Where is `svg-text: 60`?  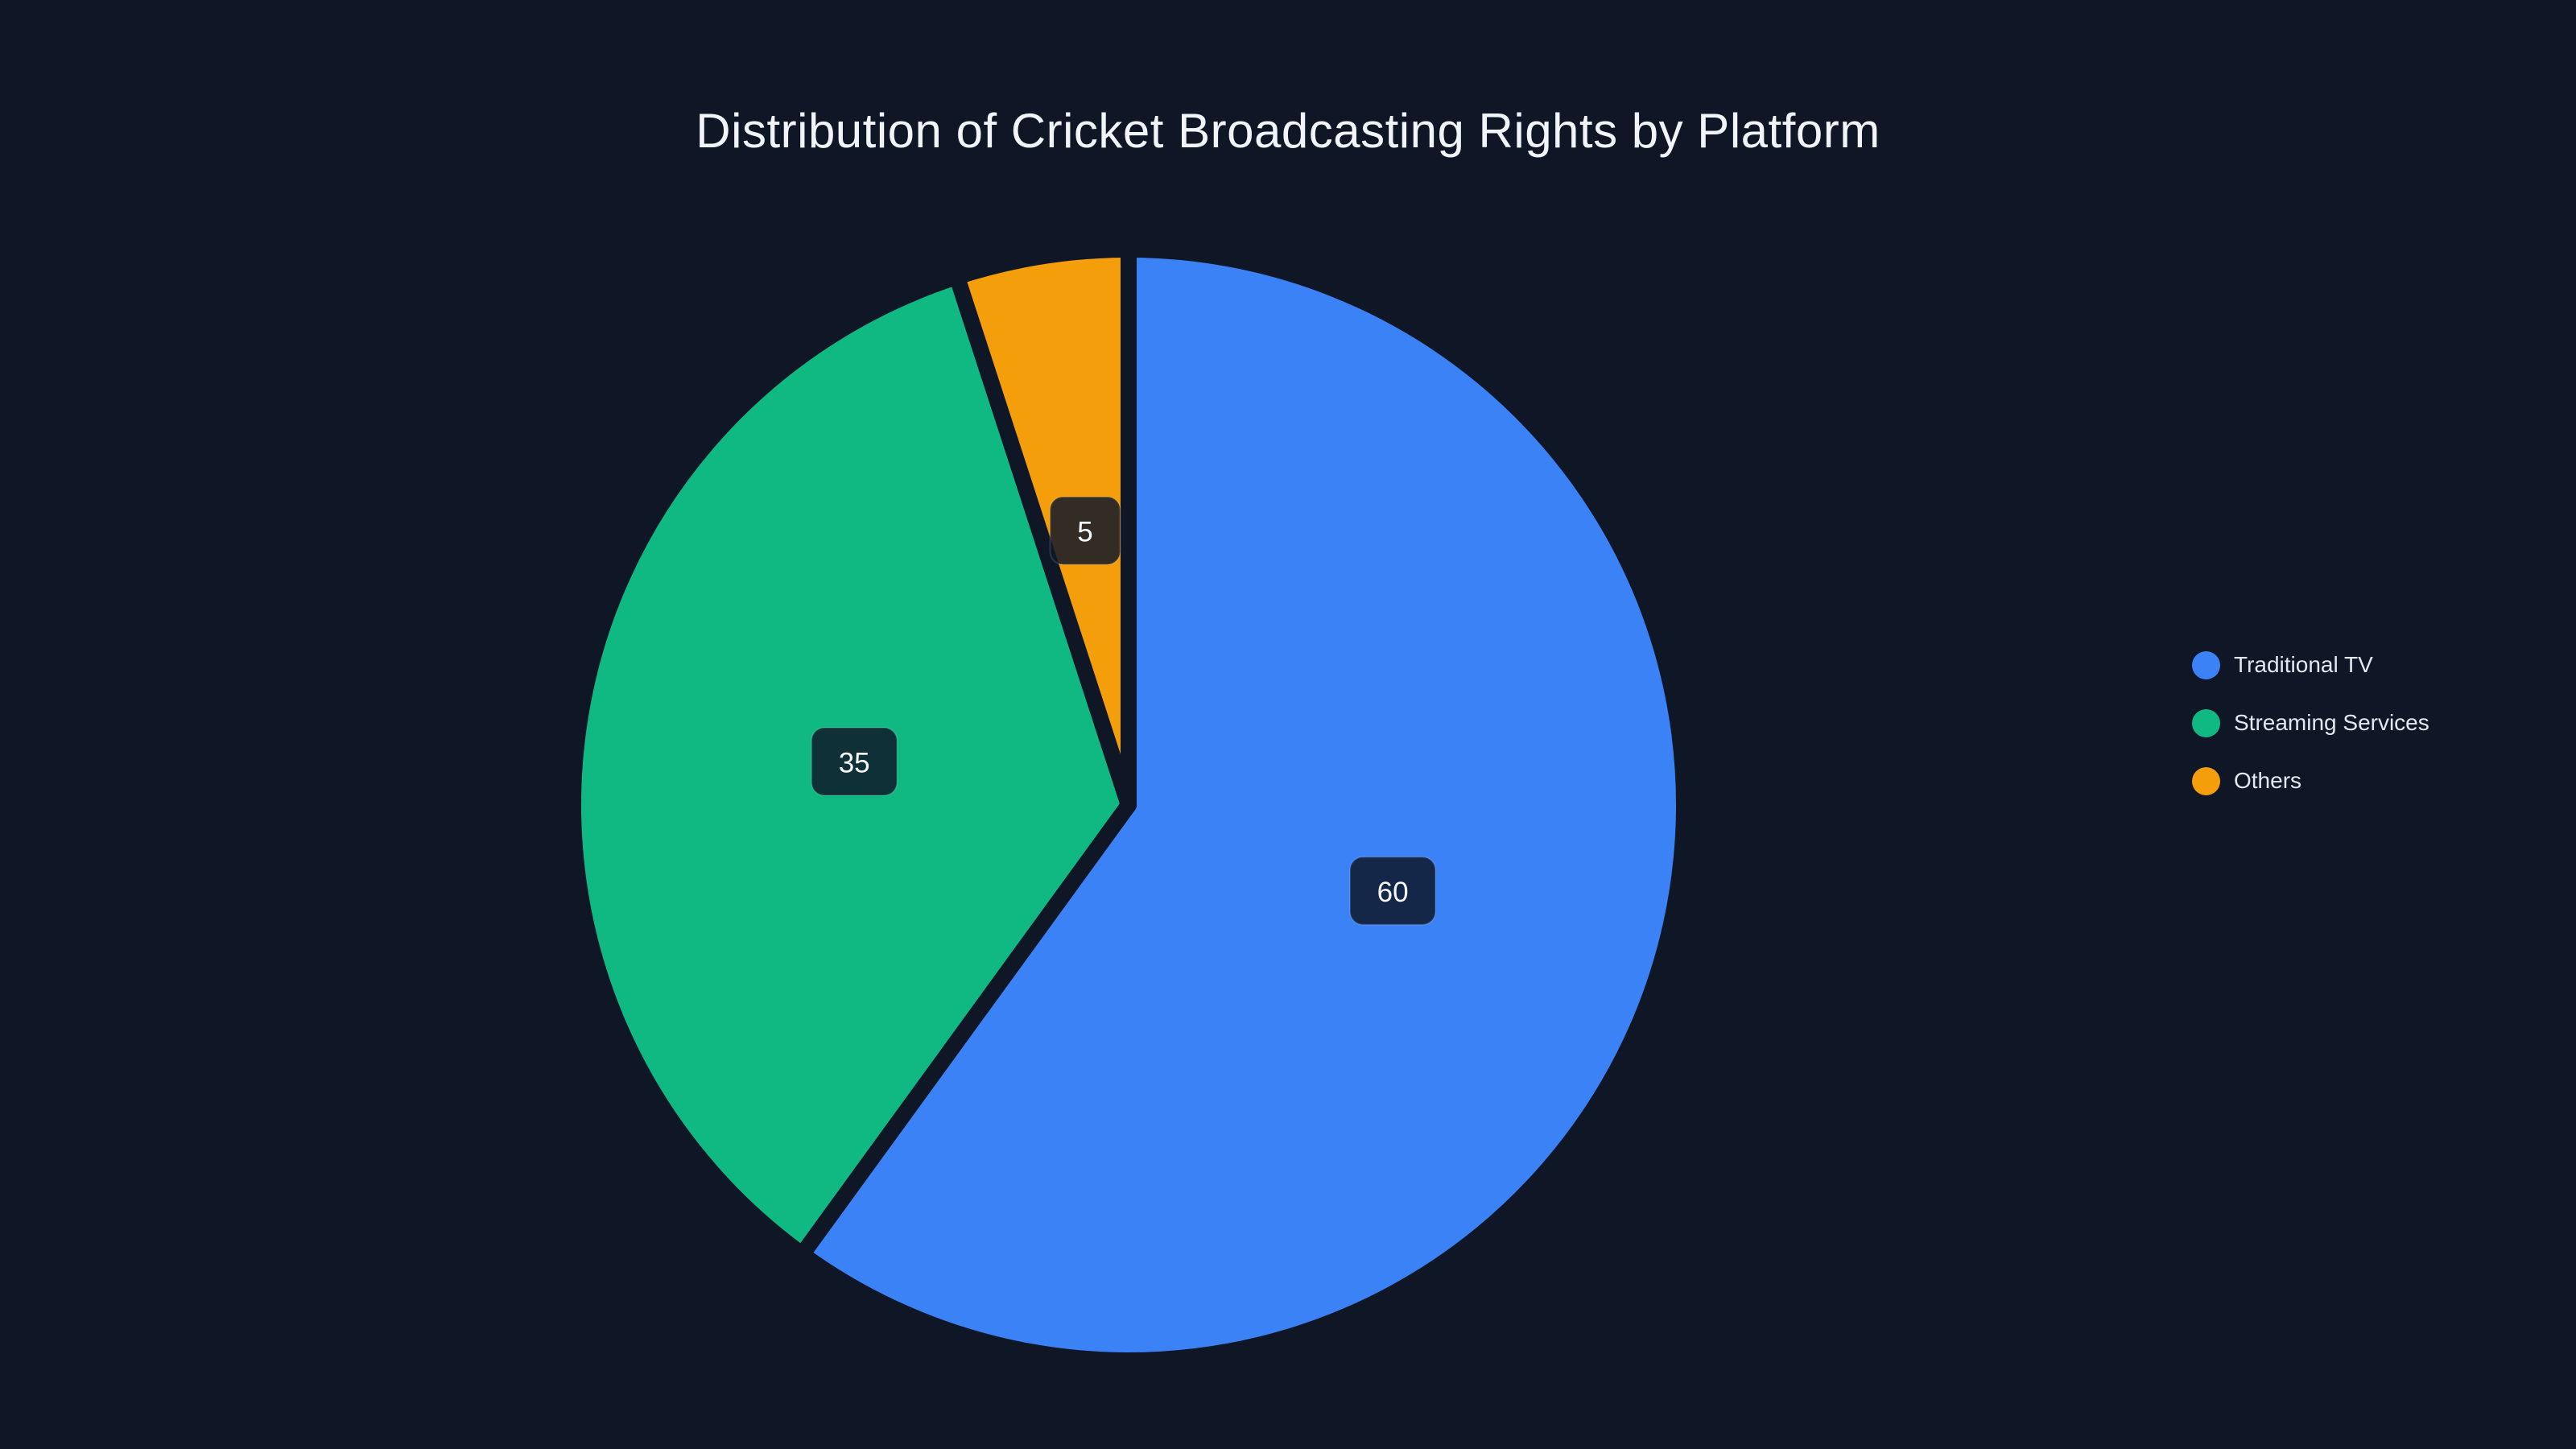 svg-text: 60 is located at coordinates (1393, 892).